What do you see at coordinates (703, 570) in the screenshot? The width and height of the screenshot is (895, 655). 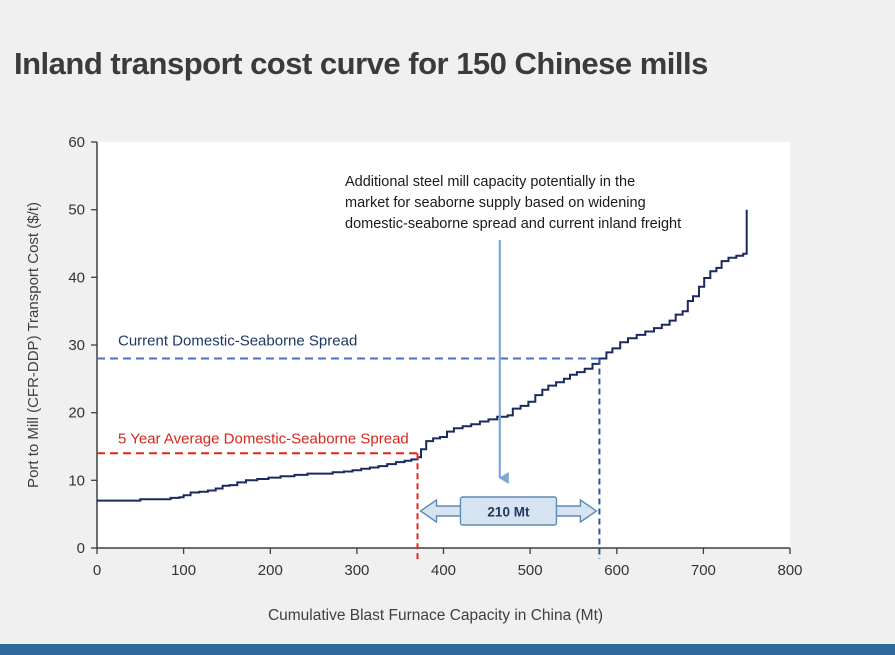 I see `svg-text: 700` at bounding box center [703, 570].